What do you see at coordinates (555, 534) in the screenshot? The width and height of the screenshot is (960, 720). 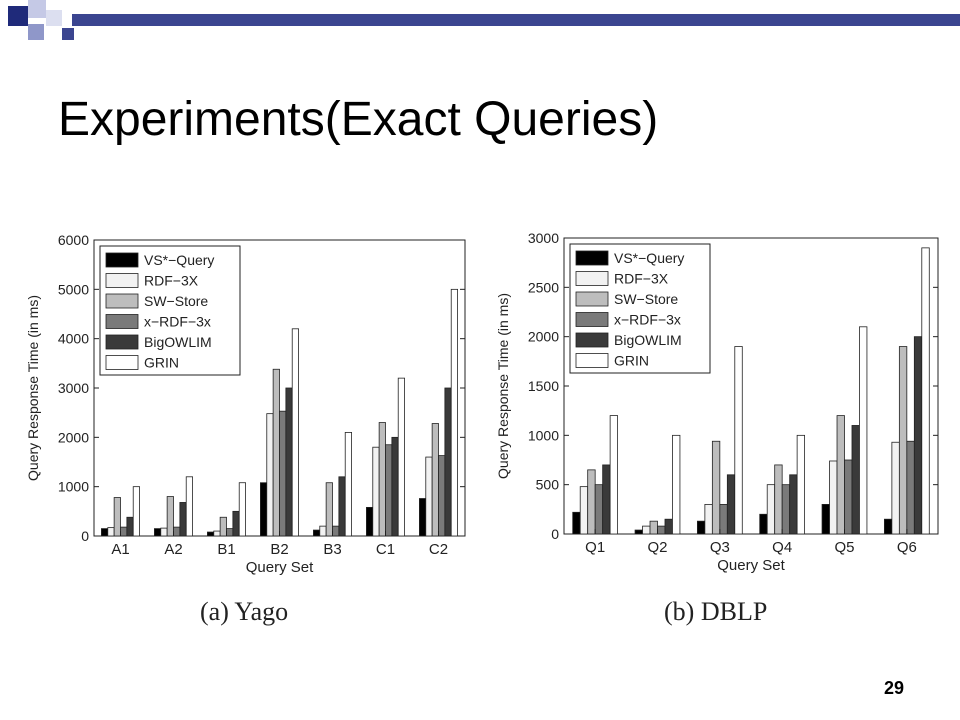 I see `dblp-ytick-label: 0` at bounding box center [555, 534].